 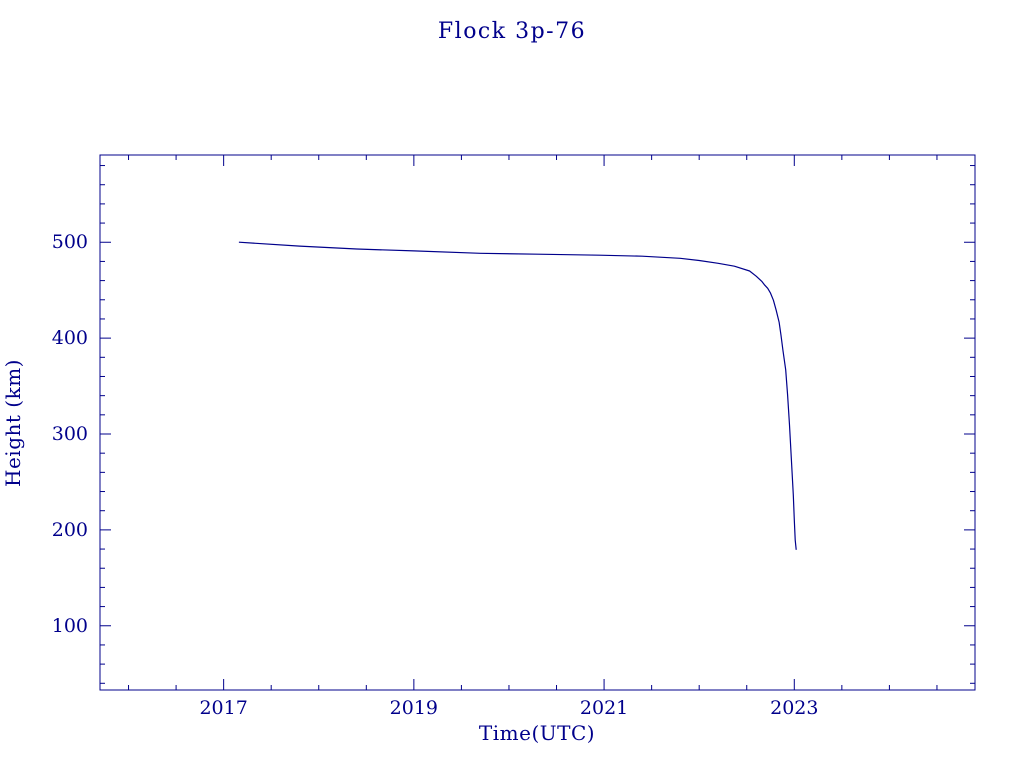 I want to click on y-axis-label: Height (km), so click(x=13, y=423).